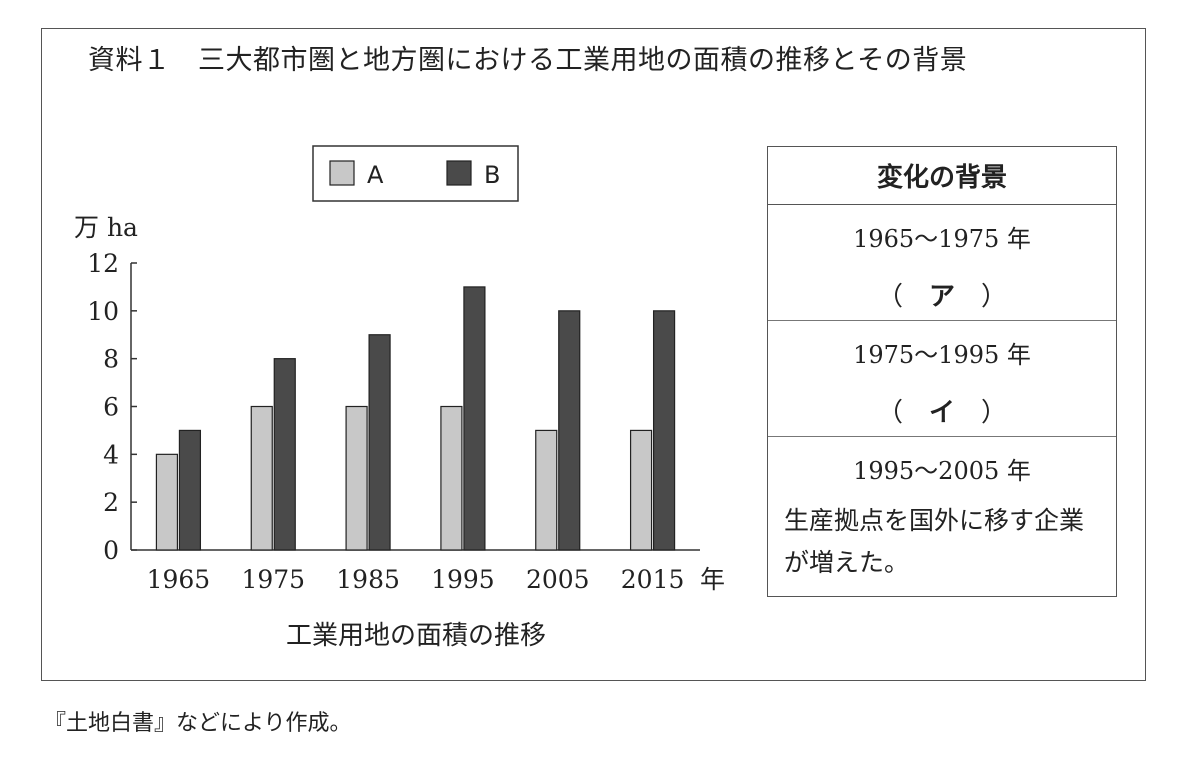 This screenshot has height=757, width=1193. What do you see at coordinates (198, 723) in the screenshot?
I see `source-note: 『土地白書』などにより作成。` at bounding box center [198, 723].